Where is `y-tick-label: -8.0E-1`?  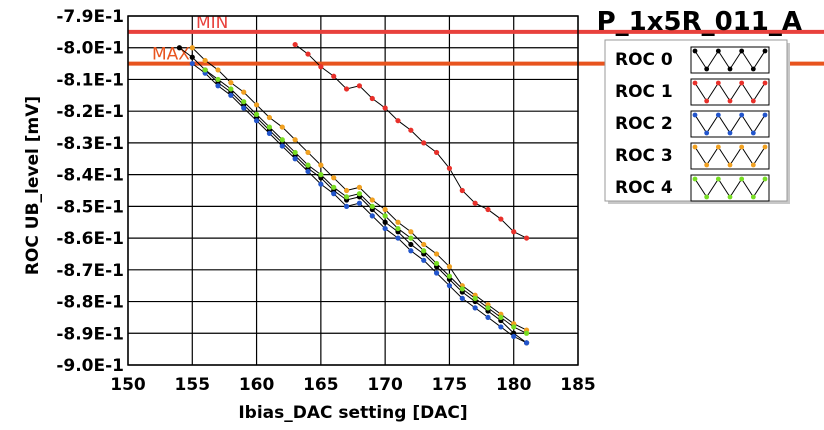
y-tick-label: -8.0E-1 is located at coordinates (90, 49).